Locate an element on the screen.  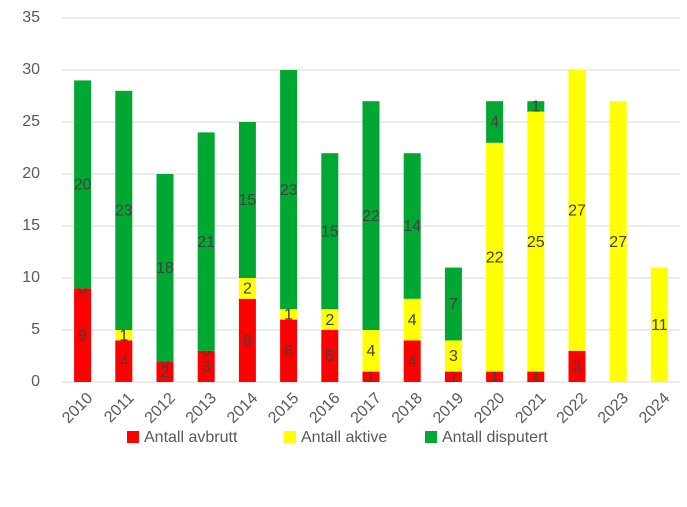
x-tick-label: 2022 is located at coordinates (572, 408).